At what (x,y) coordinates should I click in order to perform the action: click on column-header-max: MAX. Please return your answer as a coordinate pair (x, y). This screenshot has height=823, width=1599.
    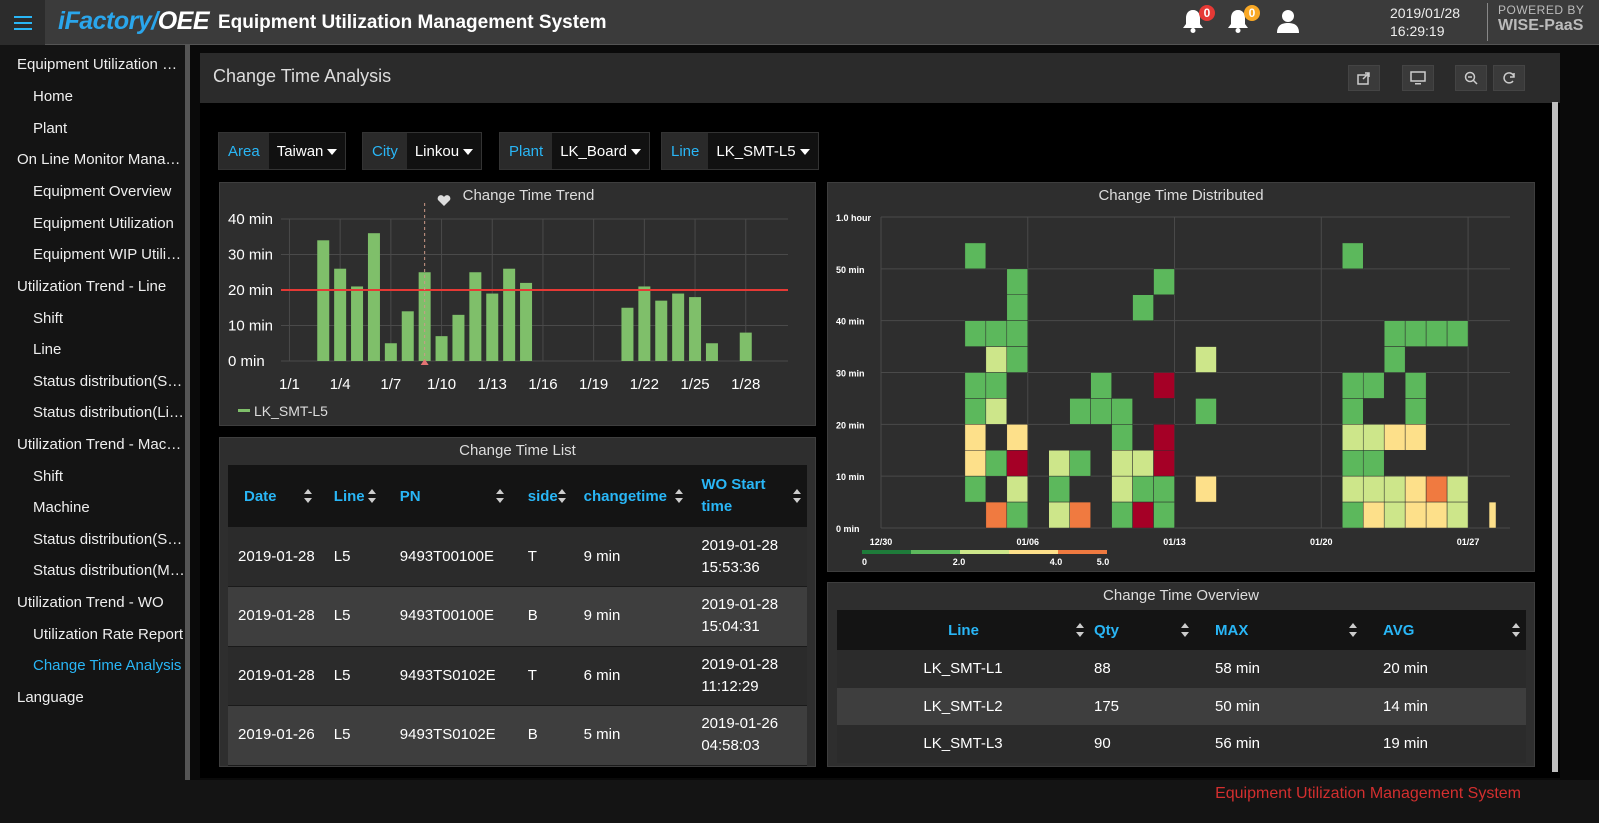
    Looking at the image, I should click on (1279, 630).